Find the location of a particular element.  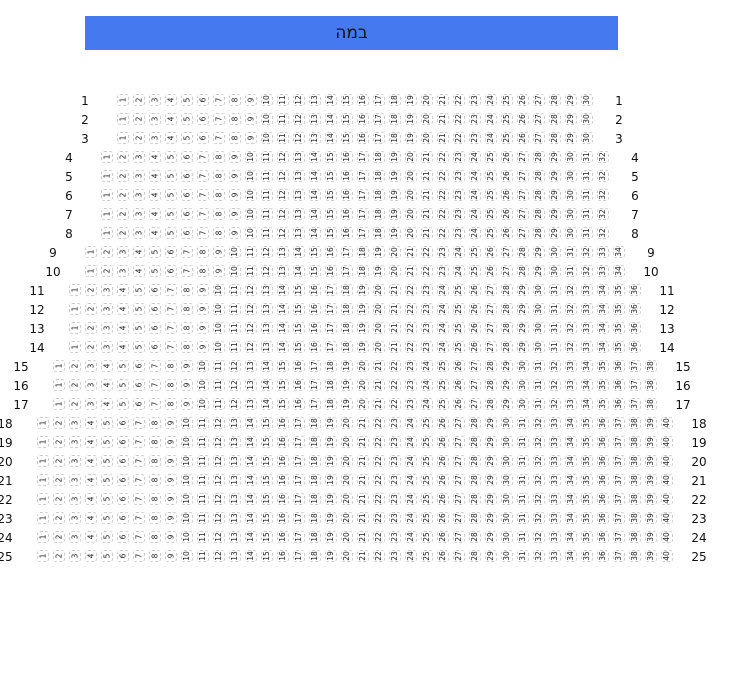

seat: 15 is located at coordinates (267, 423).